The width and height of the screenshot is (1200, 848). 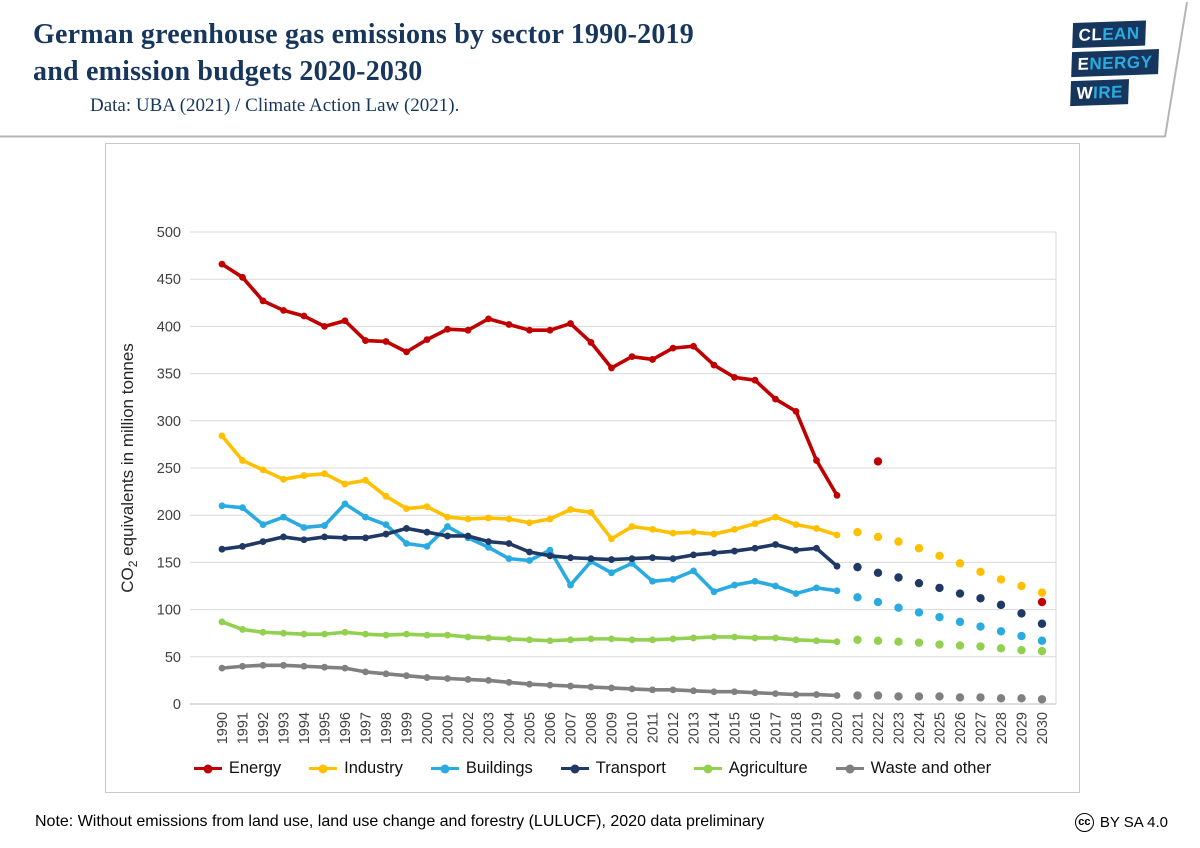 What do you see at coordinates (499, 768) in the screenshot?
I see `legend-label-buildings: Buildings` at bounding box center [499, 768].